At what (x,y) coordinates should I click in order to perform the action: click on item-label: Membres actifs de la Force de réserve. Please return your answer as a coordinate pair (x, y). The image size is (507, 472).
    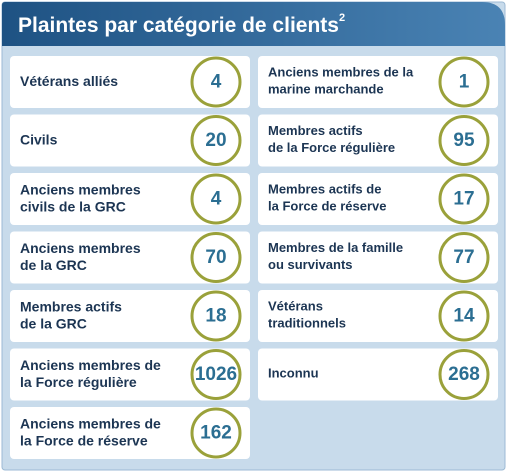
    Looking at the image, I should click on (327, 198).